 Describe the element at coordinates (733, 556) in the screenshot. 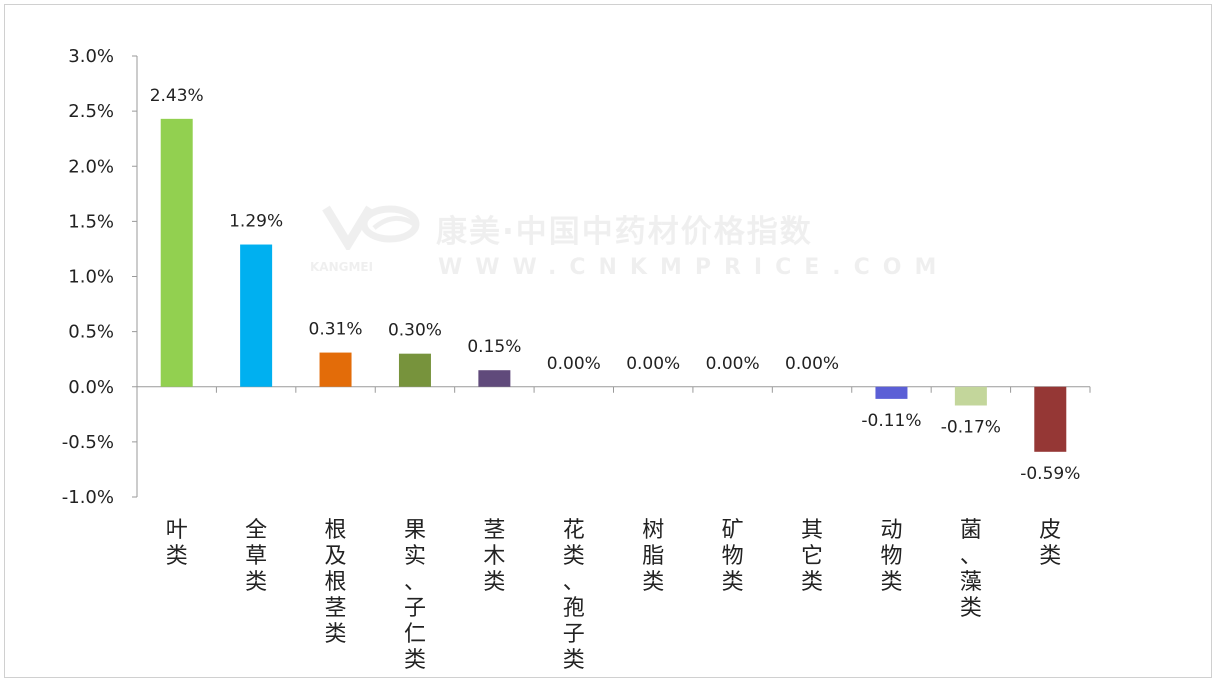

I see `category-label: 矿物类` at that location.